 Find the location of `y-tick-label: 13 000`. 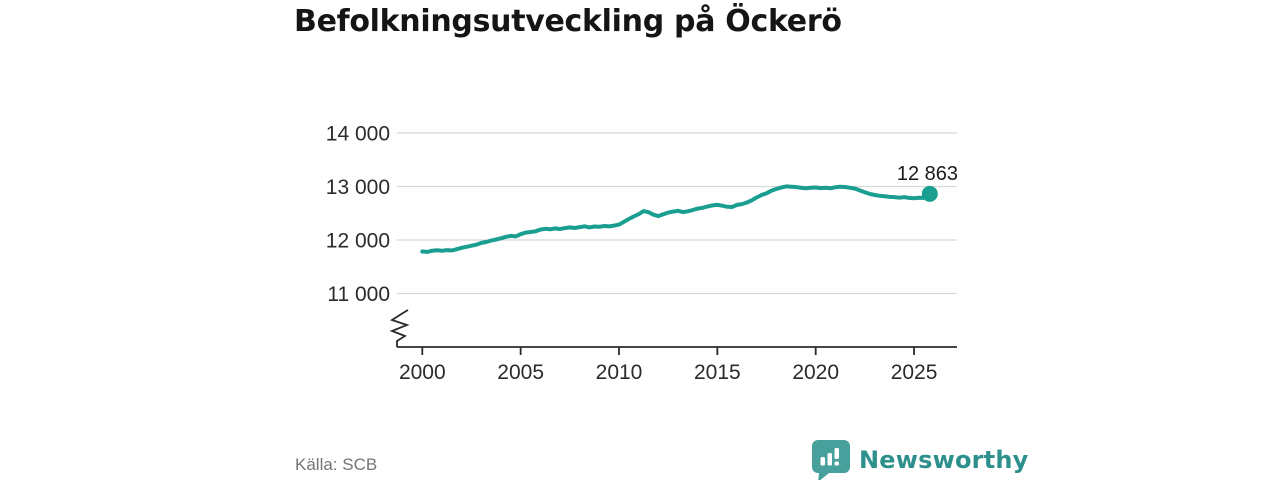

y-tick-label: 13 000 is located at coordinates (358, 187).